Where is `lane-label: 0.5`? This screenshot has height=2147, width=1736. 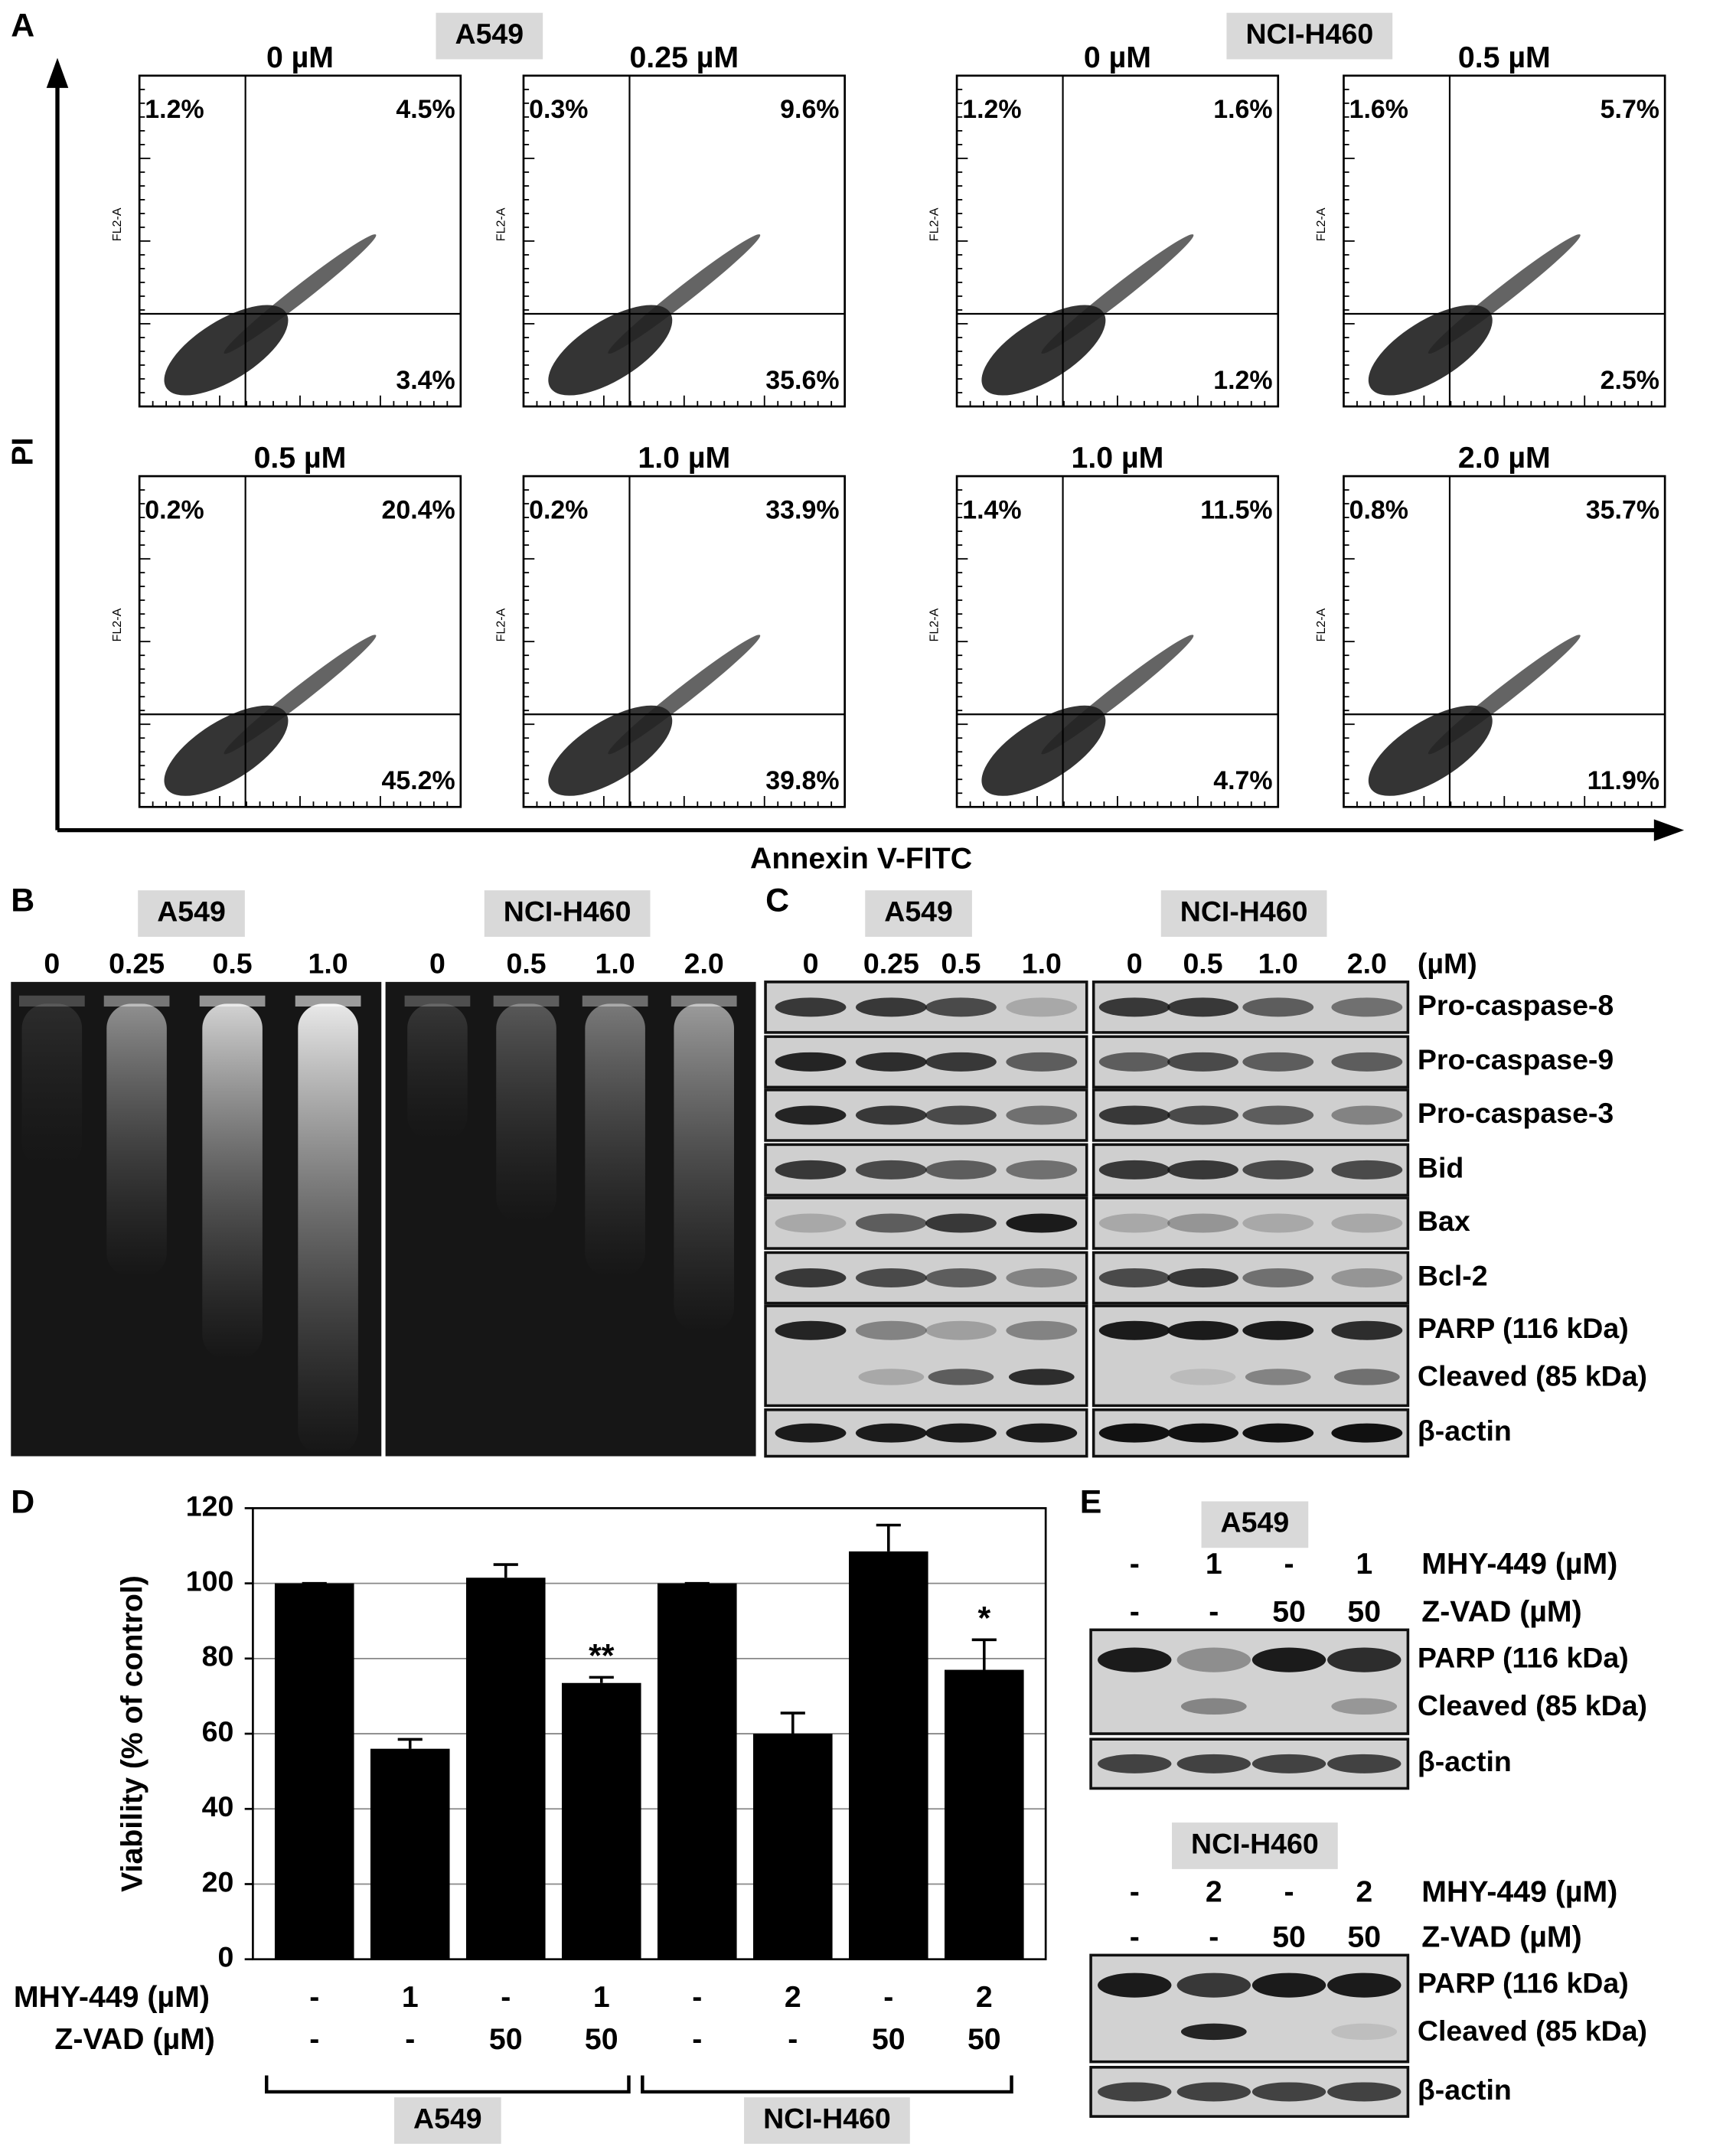 lane-label: 0.5 is located at coordinates (233, 963).